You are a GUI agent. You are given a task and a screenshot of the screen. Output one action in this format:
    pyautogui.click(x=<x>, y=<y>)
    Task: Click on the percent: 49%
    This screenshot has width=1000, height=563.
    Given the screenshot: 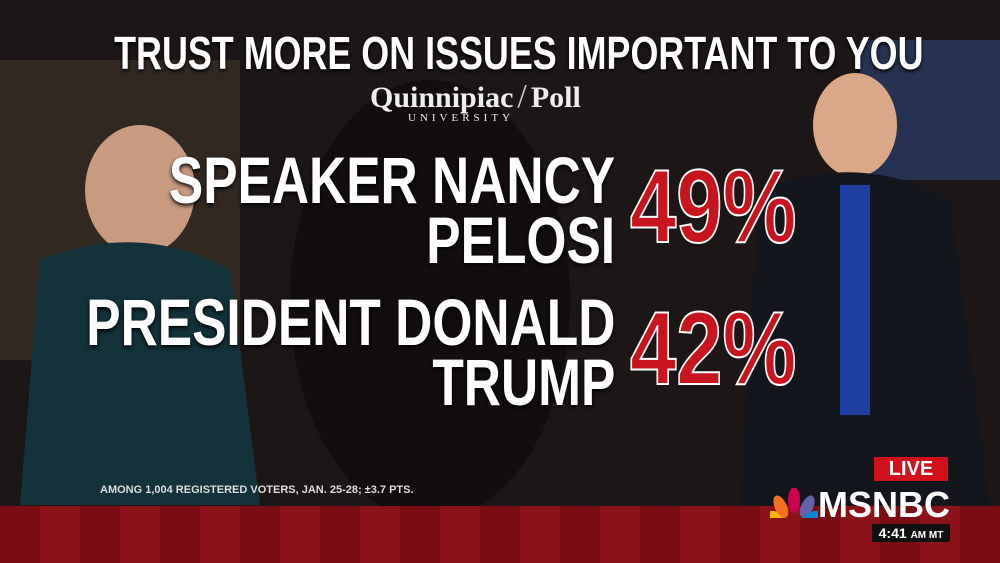 What is the action you would take?
    pyautogui.click(x=713, y=207)
    